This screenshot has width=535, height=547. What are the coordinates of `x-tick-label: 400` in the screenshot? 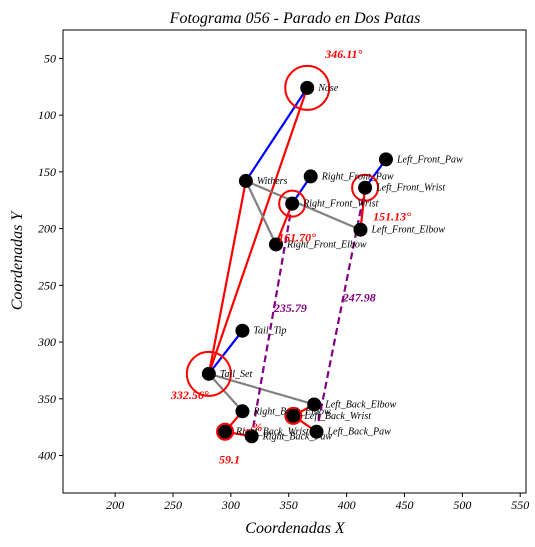 It's located at (347, 505).